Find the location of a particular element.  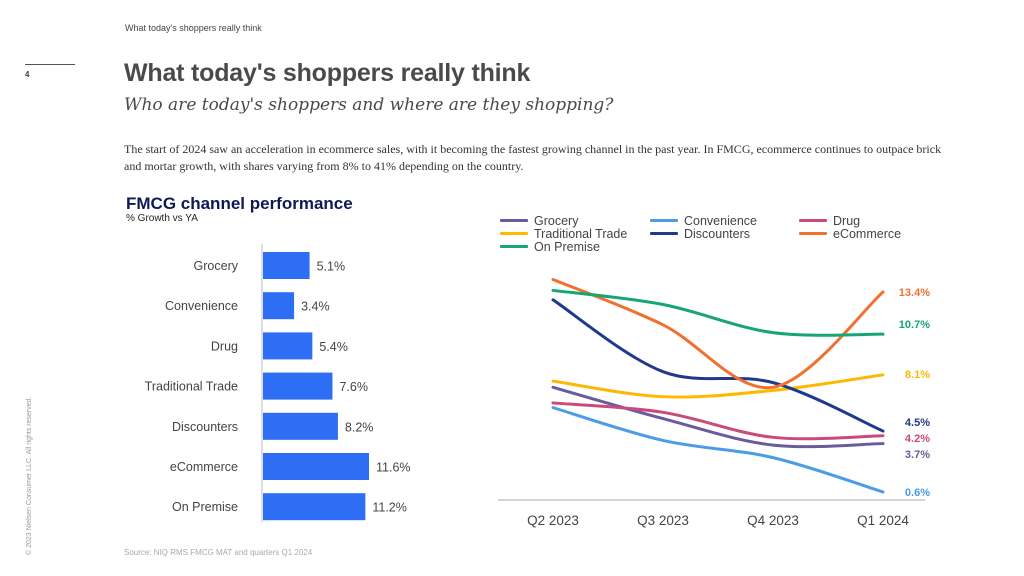

x-tick-label: Q3 2023 is located at coordinates (663, 520).